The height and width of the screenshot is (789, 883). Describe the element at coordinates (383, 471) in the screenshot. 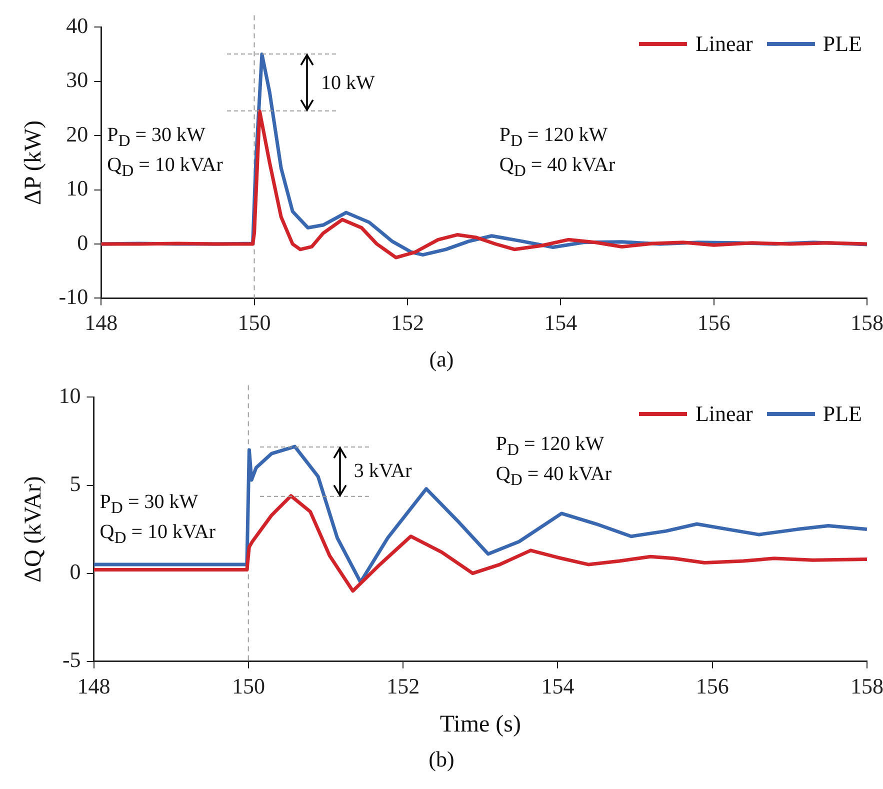

I see `annotation: 3 kVAr` at that location.